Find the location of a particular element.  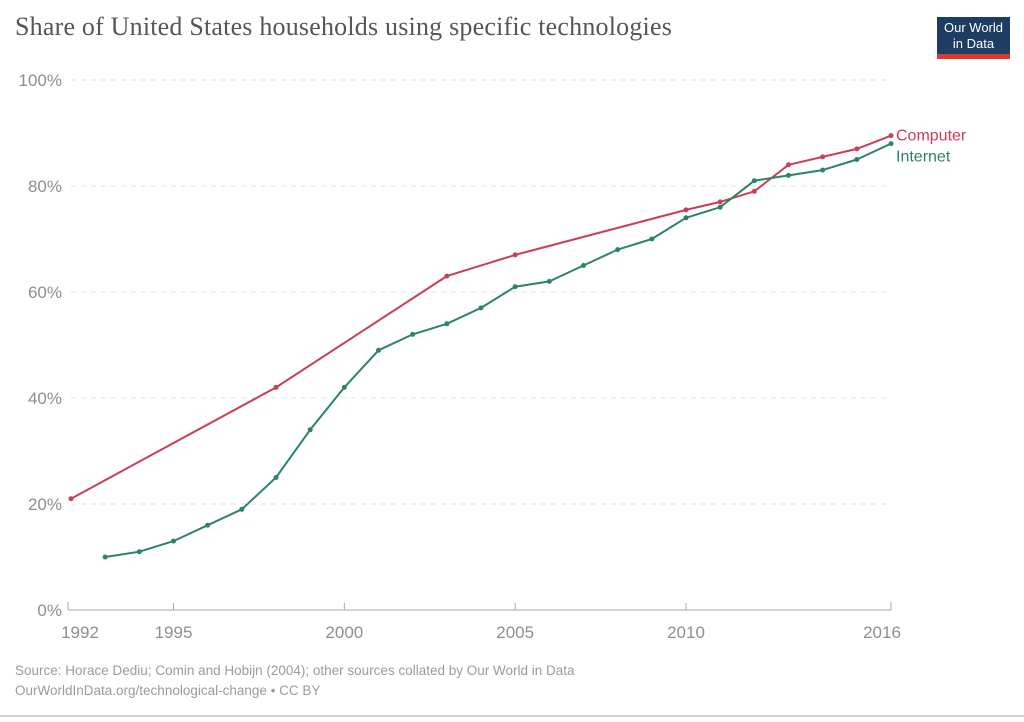

series-label-computer: Computer is located at coordinates (931, 136).